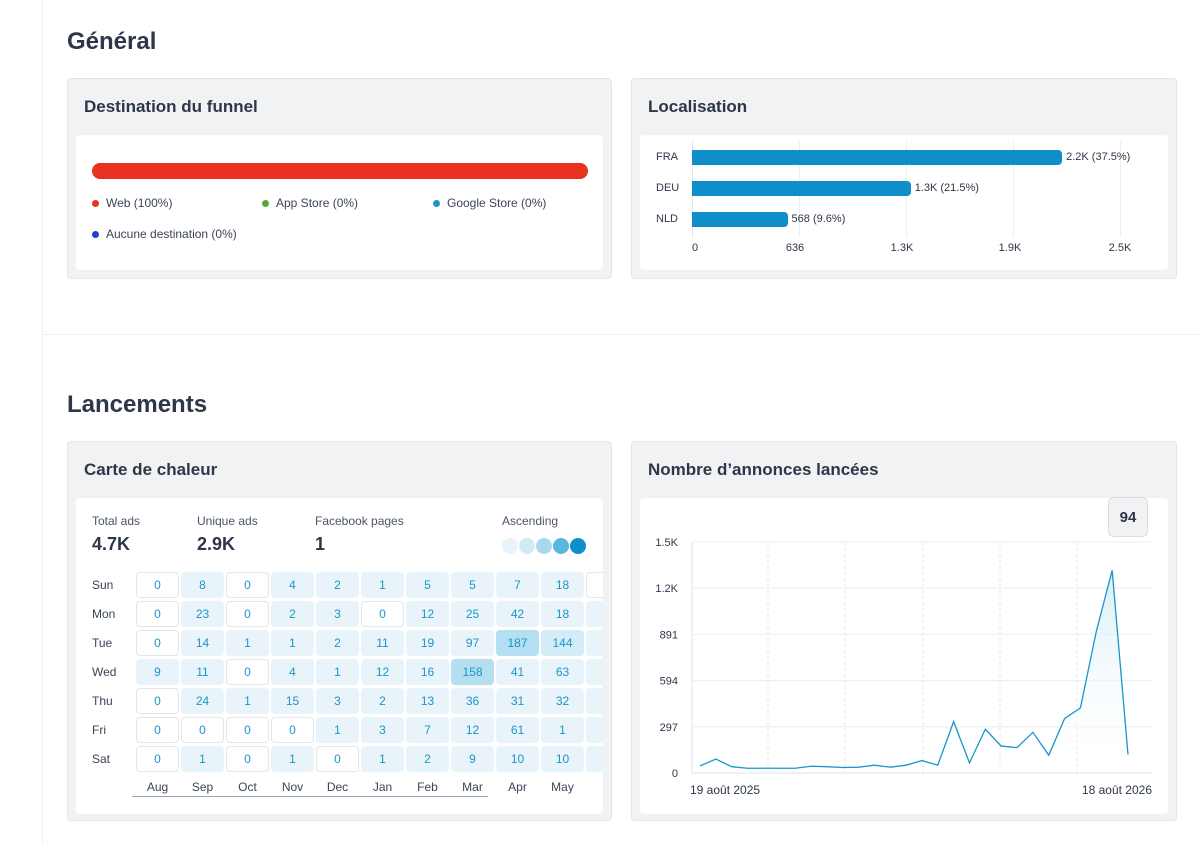 Image resolution: width=1200 pixels, height=844 pixels. What do you see at coordinates (317, 203) in the screenshot?
I see `legend-label-app-store: App Store (0%)` at bounding box center [317, 203].